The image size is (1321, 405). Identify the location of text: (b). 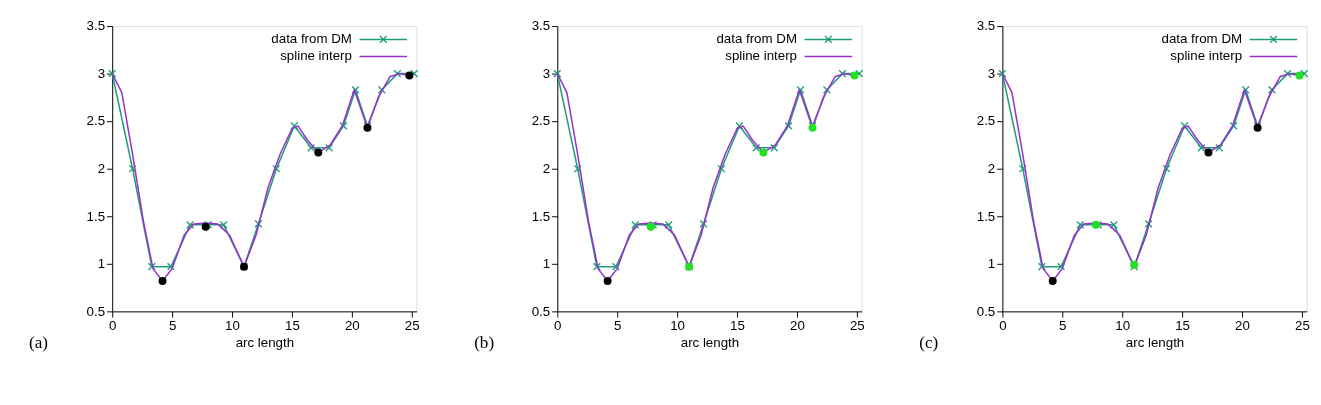
(484, 342).